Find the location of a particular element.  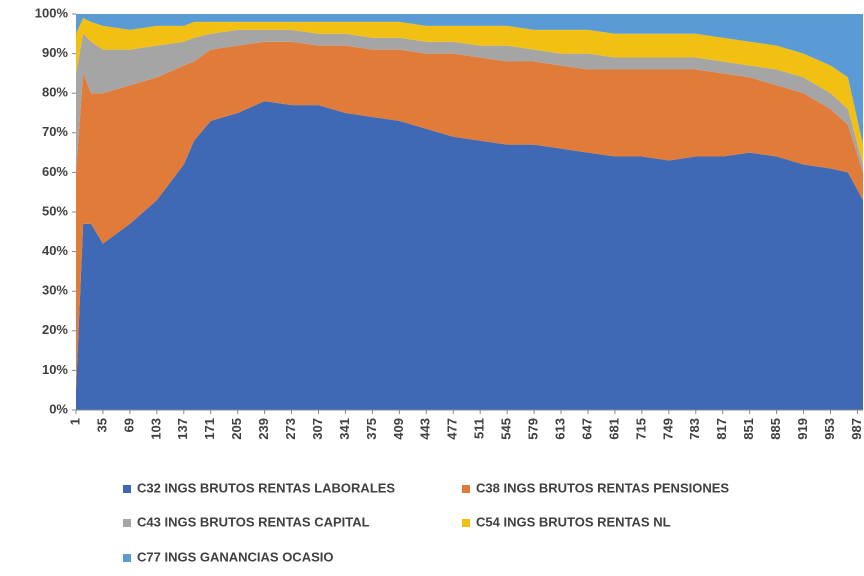

x-tick-label: 715 is located at coordinates (640, 429).